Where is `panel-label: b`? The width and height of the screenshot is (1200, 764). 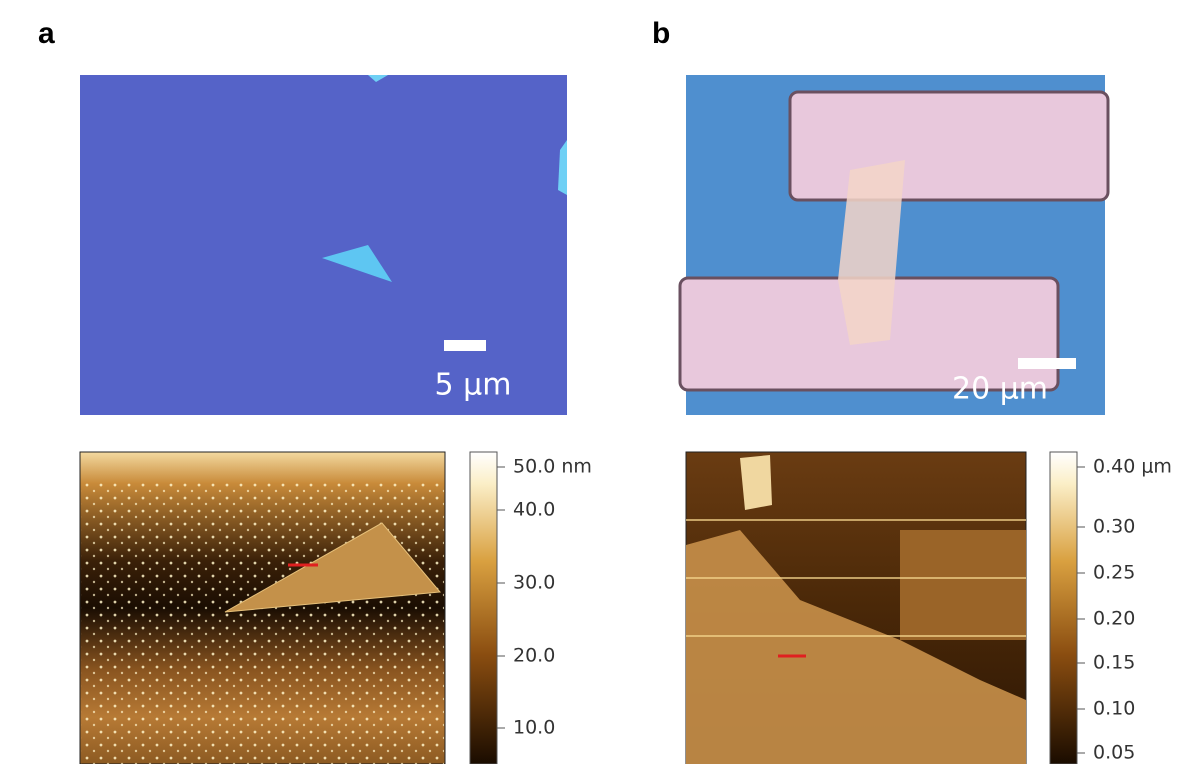 panel-label: b is located at coordinates (661, 33).